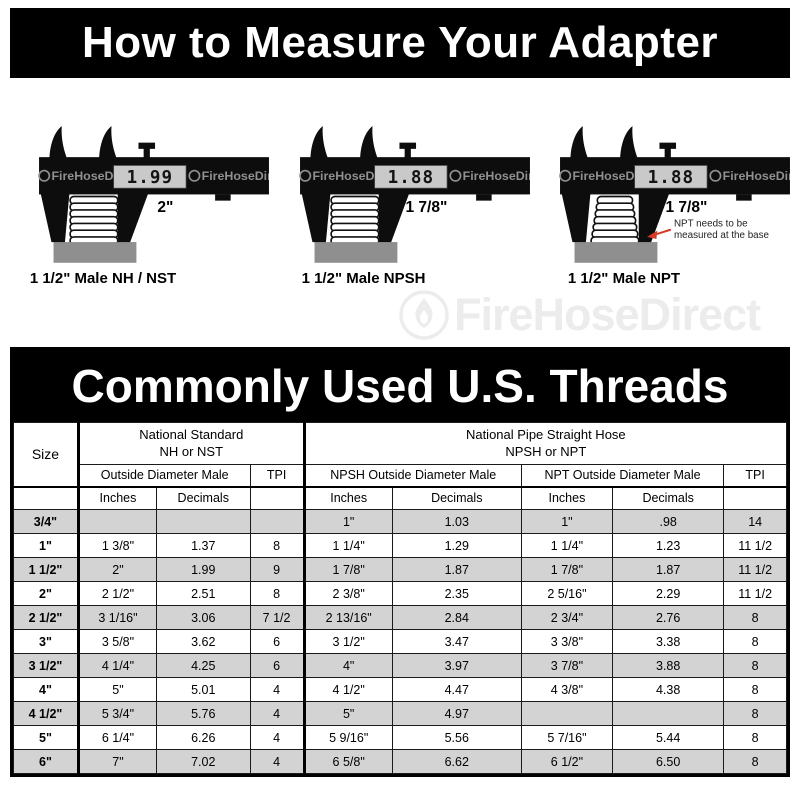 The height and width of the screenshot is (800, 800). Describe the element at coordinates (456, 761) in the screenshot. I see `cell-npsh_dec: 6.62` at that location.